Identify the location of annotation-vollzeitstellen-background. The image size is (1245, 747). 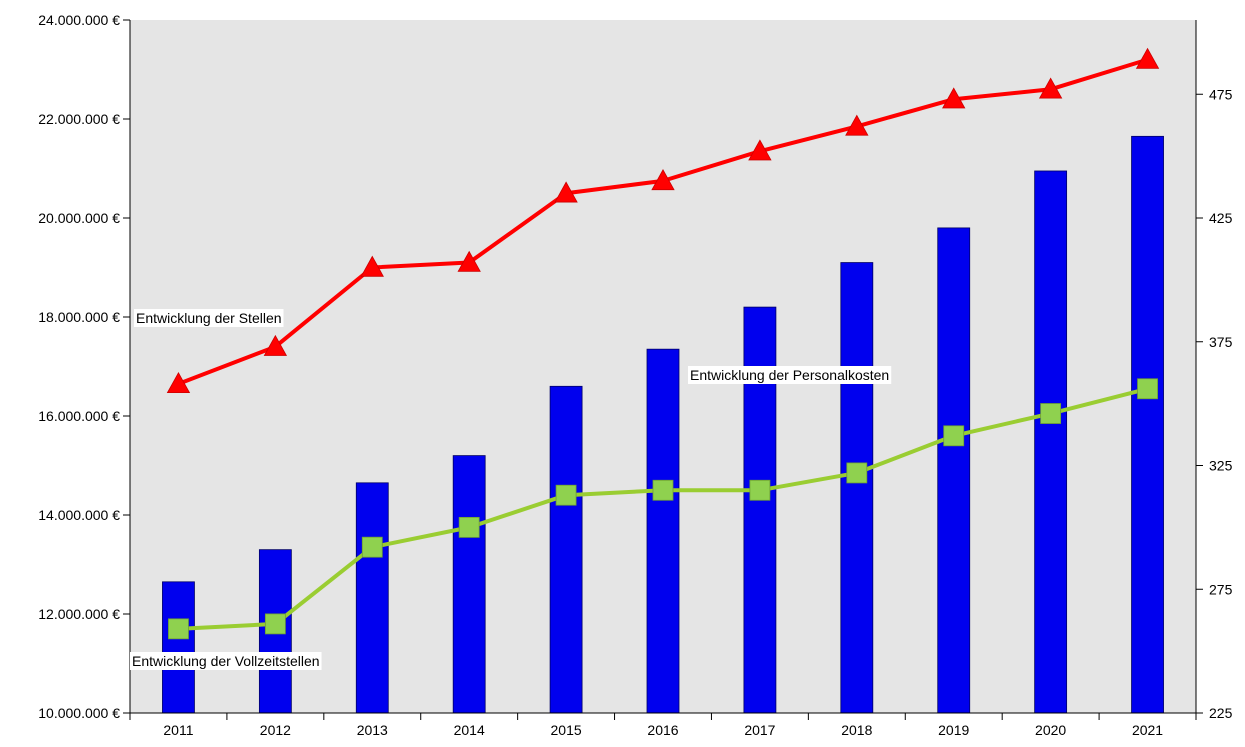
(226, 661).